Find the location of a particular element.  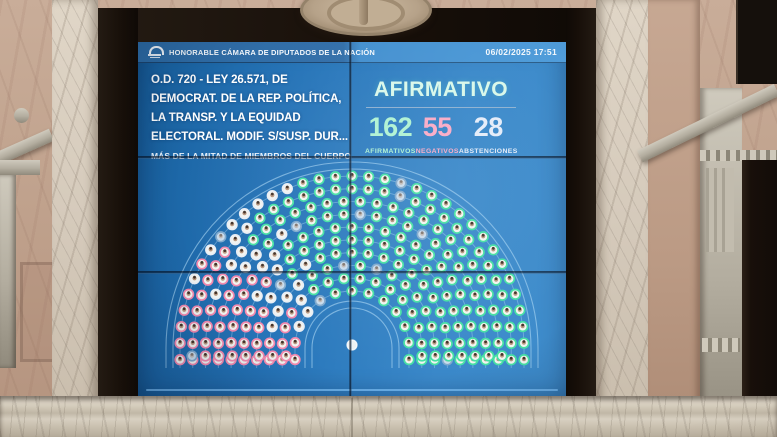

diputados-logo-icon is located at coordinates (155, 52).